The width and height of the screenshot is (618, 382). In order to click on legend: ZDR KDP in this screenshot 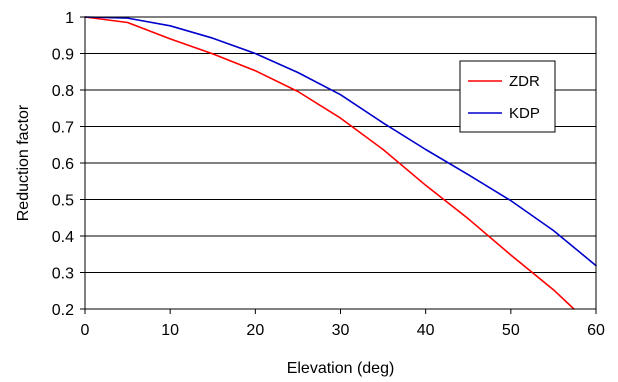, I will do `click(507, 96)`.